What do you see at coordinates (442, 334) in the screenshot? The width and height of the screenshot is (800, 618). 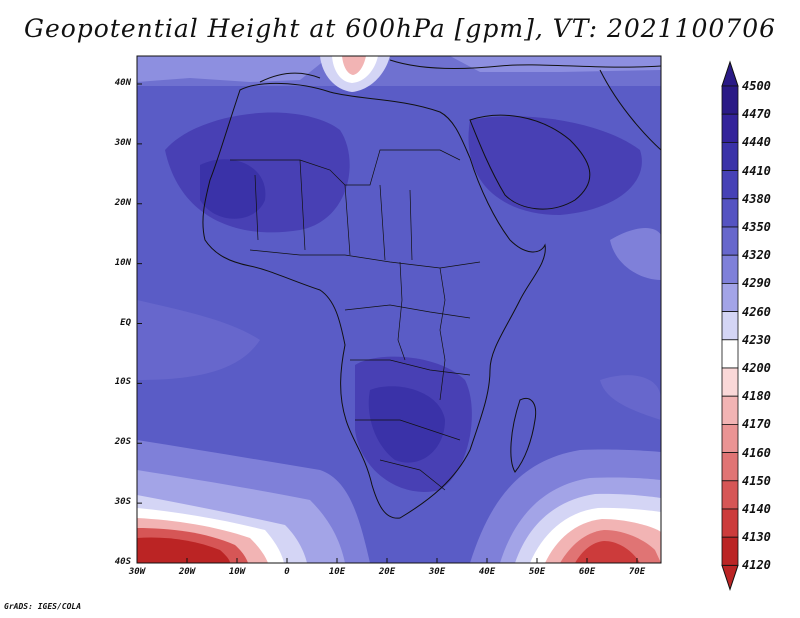 I see `border-rift` at bounding box center [442, 334].